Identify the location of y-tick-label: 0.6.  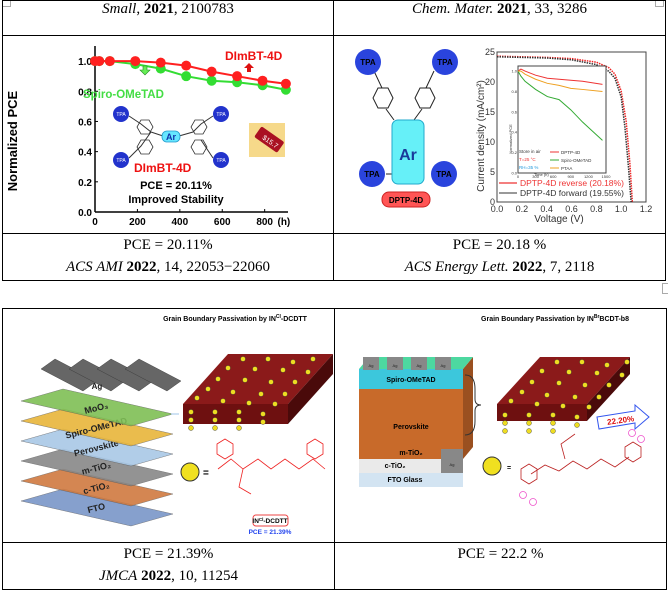
(85, 122).